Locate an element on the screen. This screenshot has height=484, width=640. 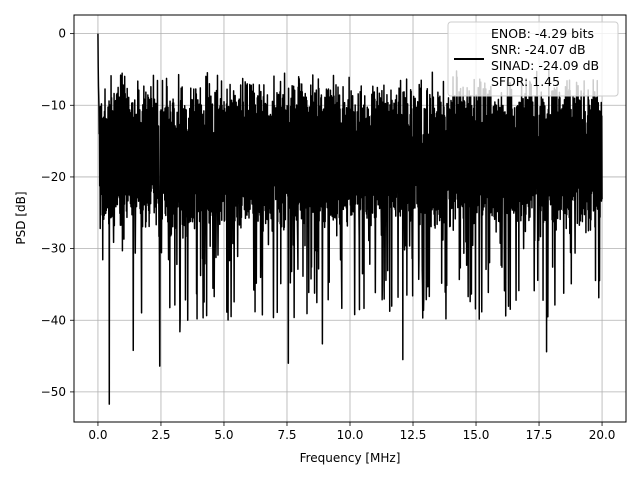
x-tick-label: 0.0 is located at coordinates (97, 435).